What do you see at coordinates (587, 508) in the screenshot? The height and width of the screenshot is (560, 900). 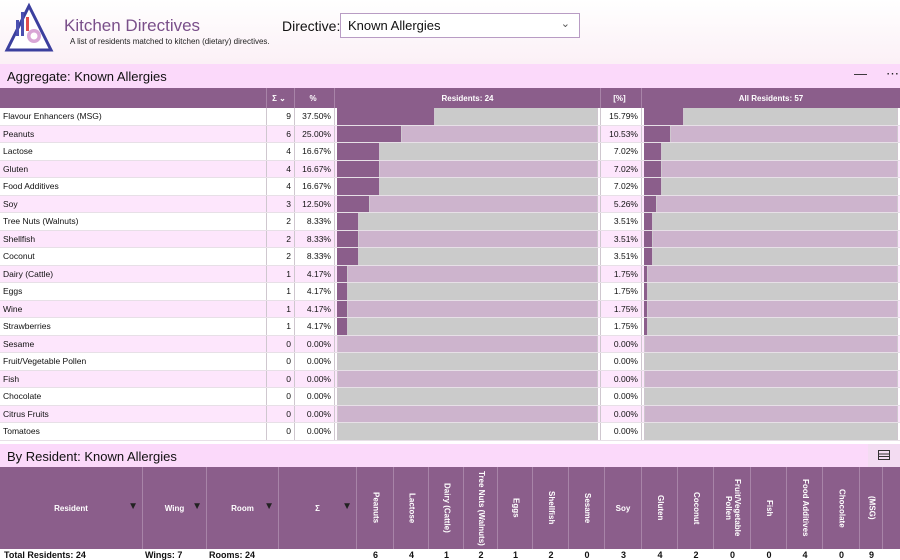 I see `column-header: Sesame` at bounding box center [587, 508].